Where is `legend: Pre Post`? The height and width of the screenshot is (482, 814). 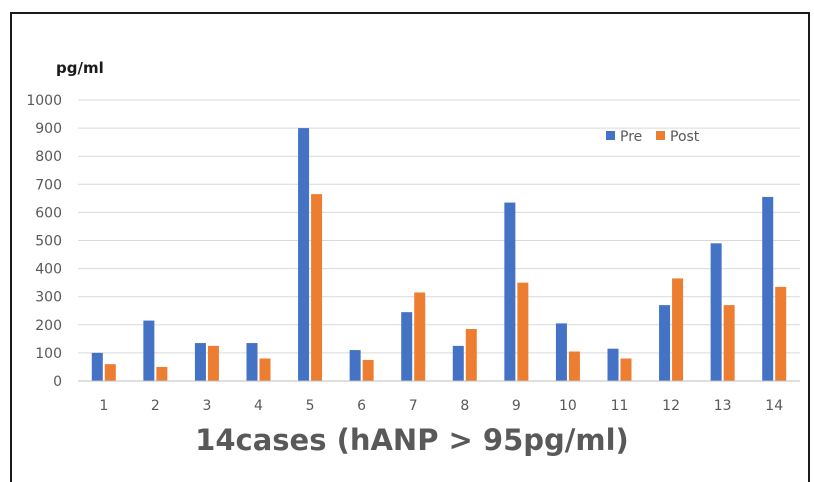 legend: Pre Post is located at coordinates (653, 137).